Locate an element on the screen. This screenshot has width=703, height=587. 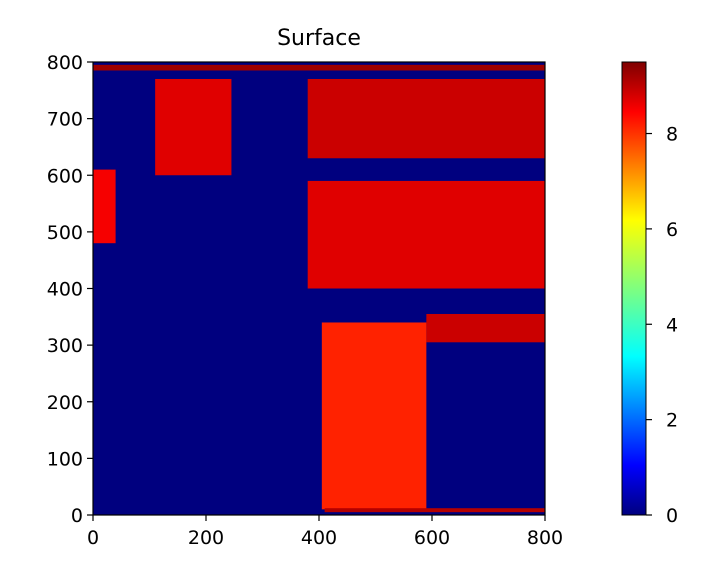
x-axis: 0 200 400 600 800 is located at coordinates (325, 532).